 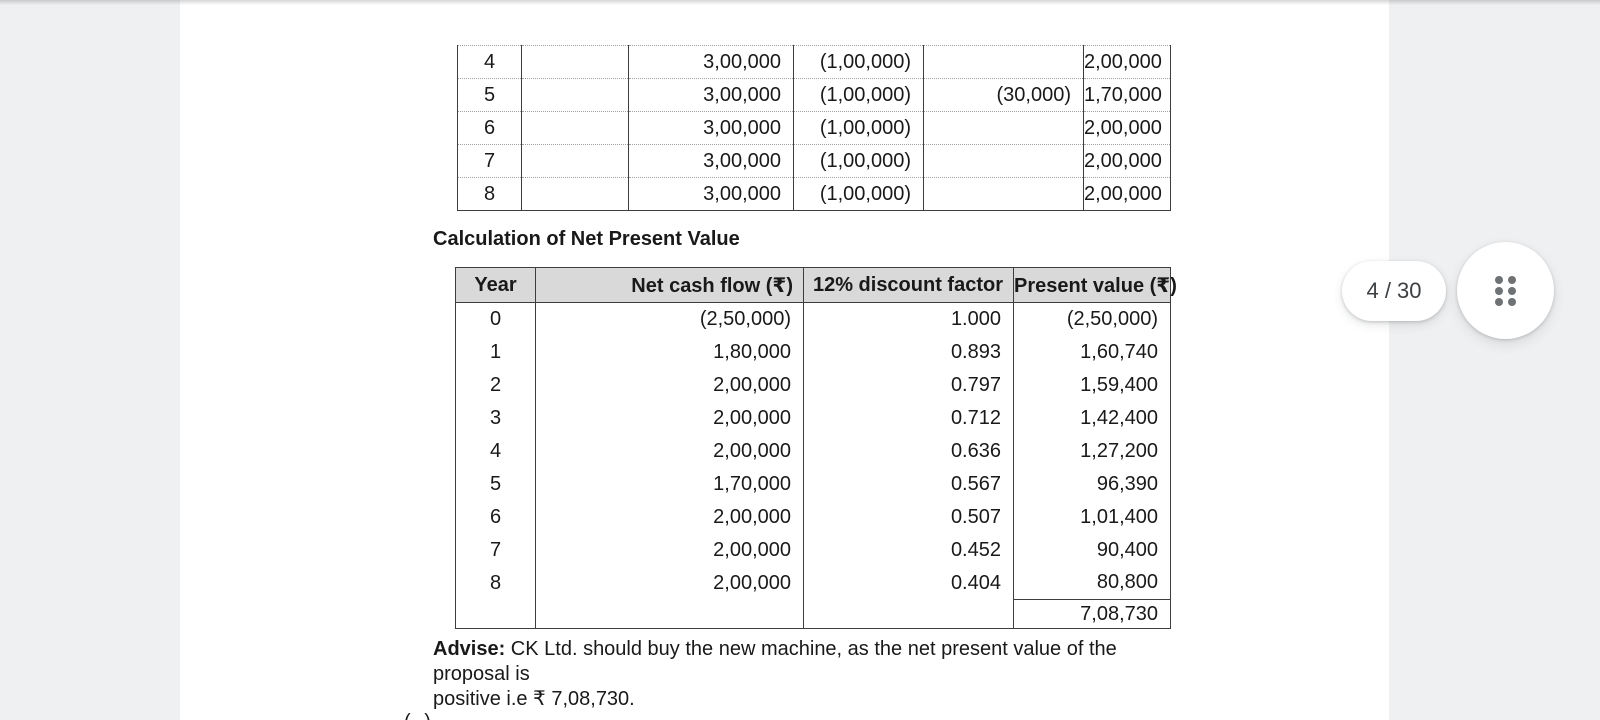 What do you see at coordinates (908, 319) in the screenshot?
I see `cell: 1.000` at bounding box center [908, 319].